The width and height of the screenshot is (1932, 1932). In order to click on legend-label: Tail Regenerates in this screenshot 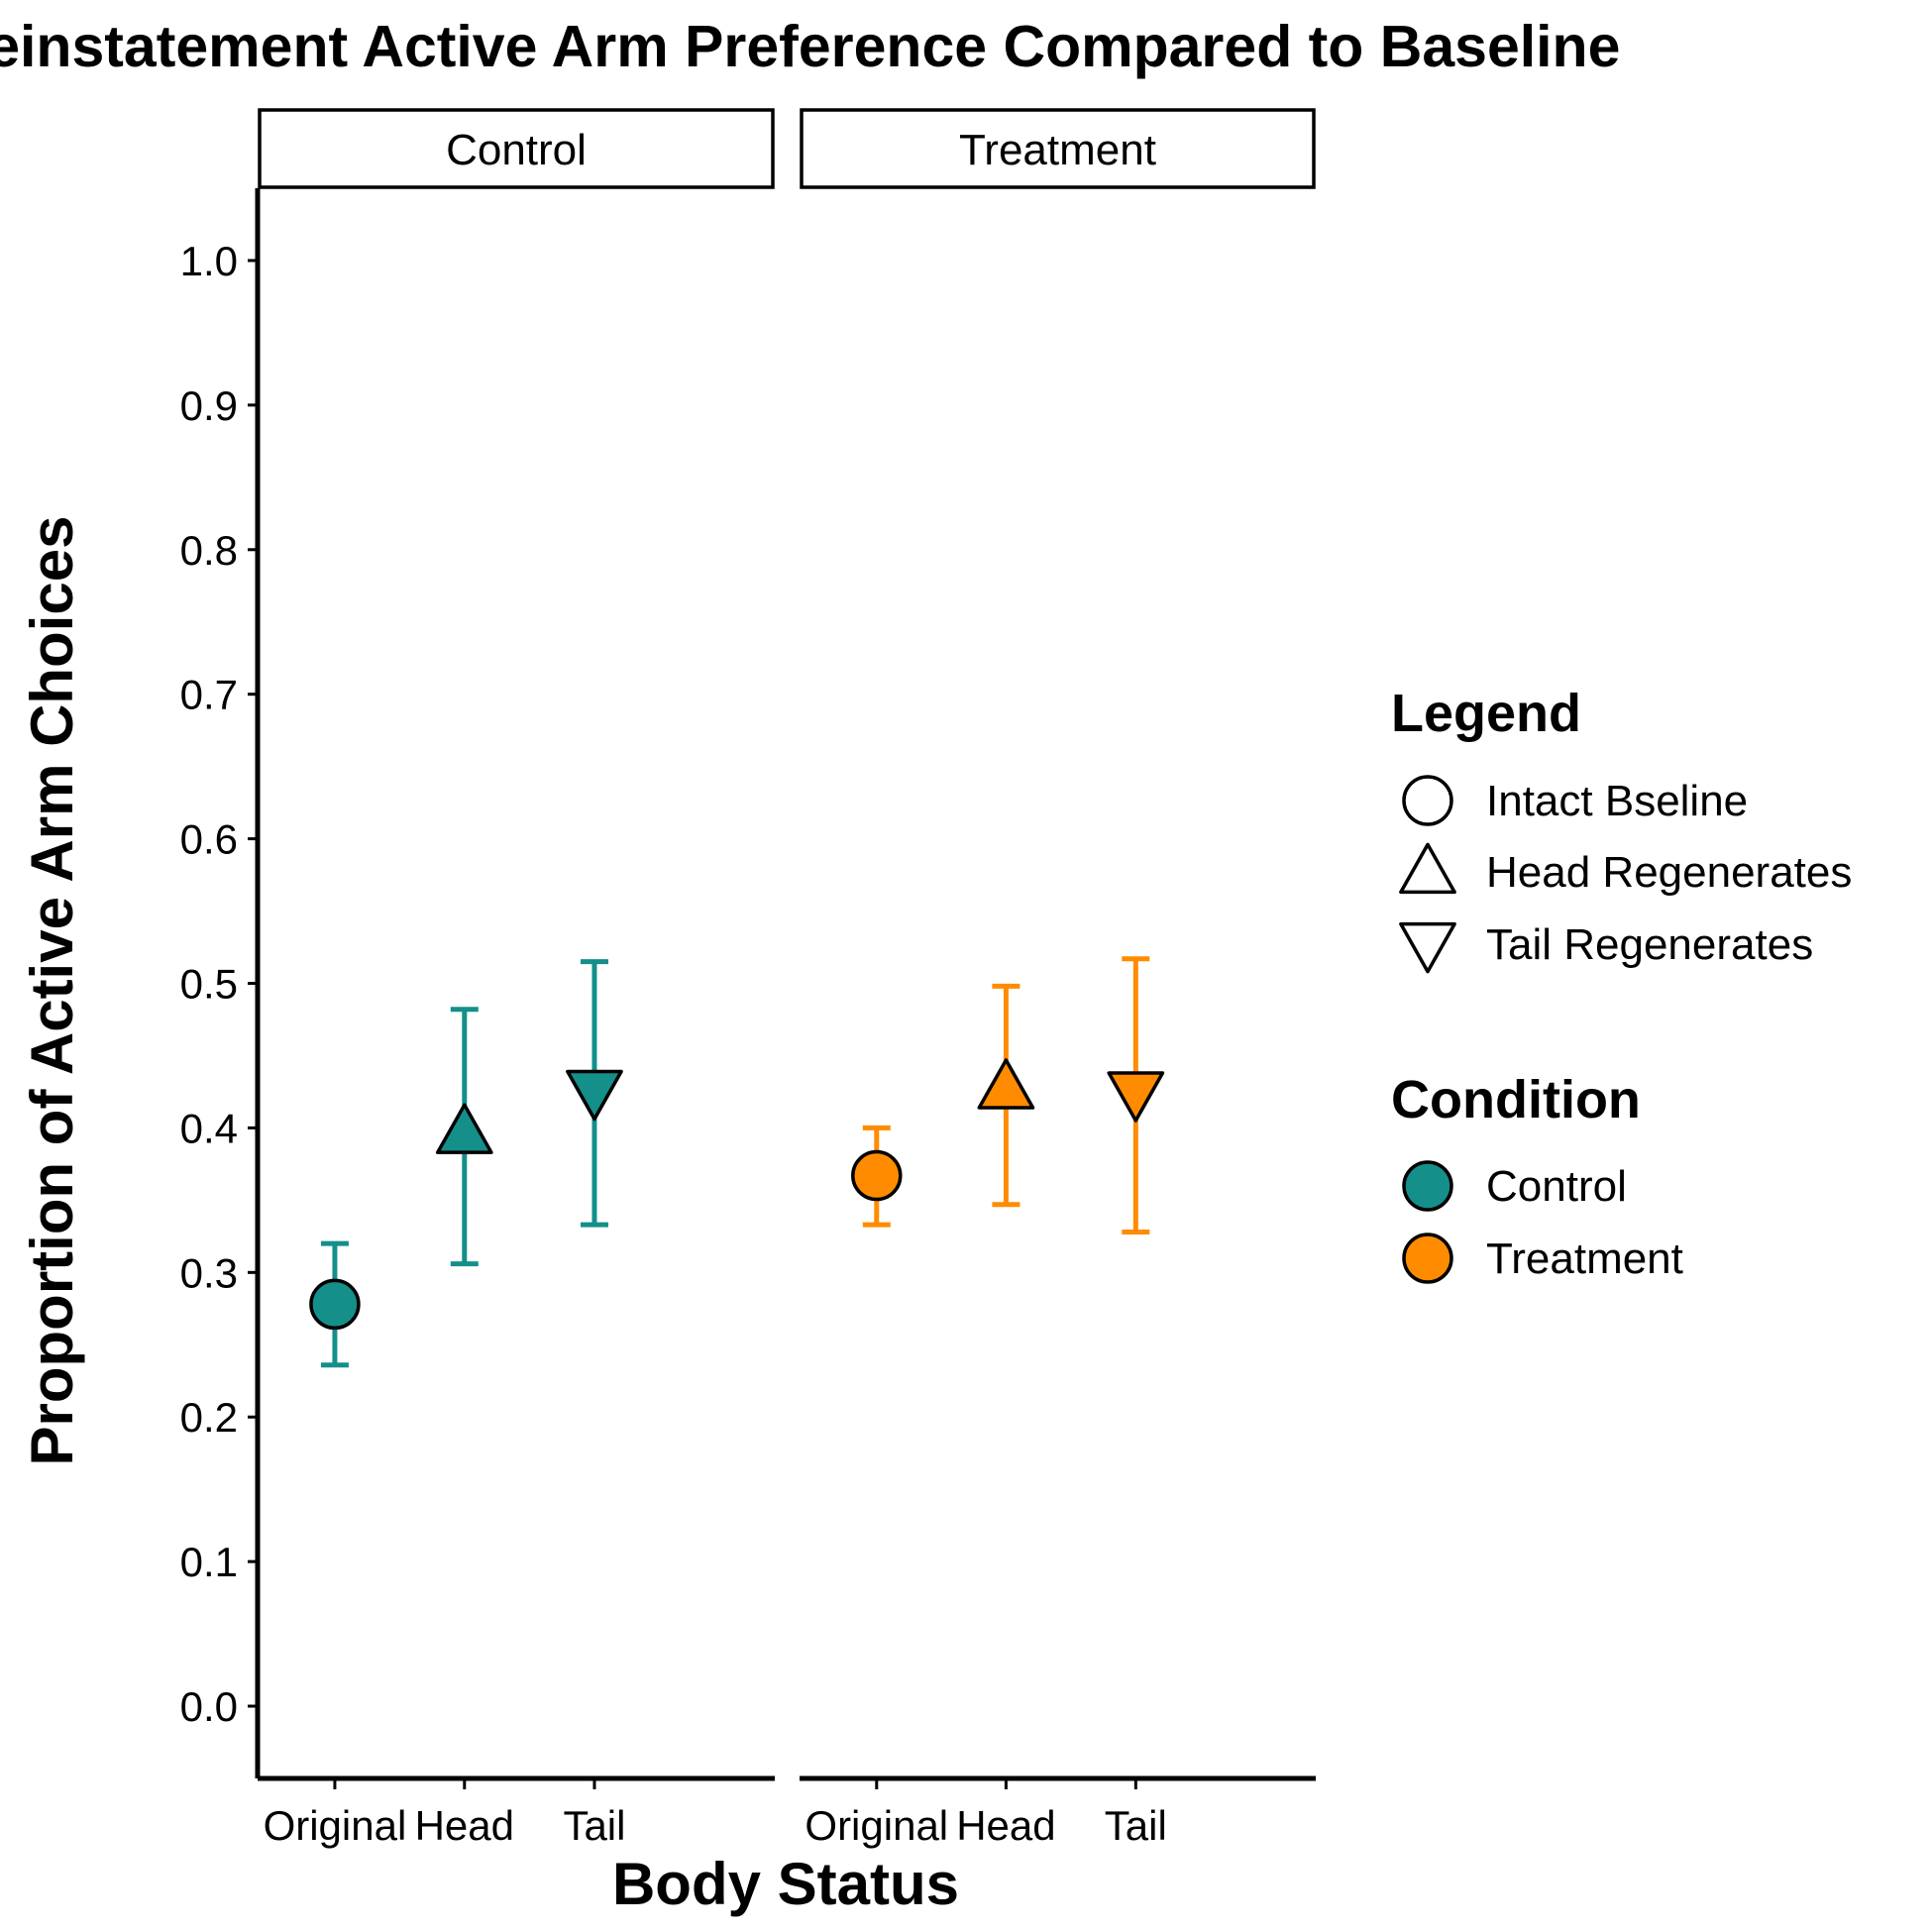, I will do `click(1649, 944)`.